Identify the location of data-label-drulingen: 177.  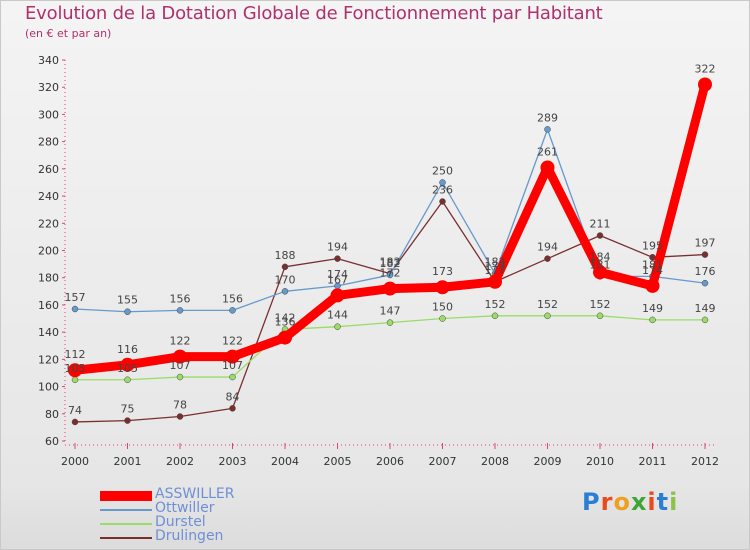
(495, 270).